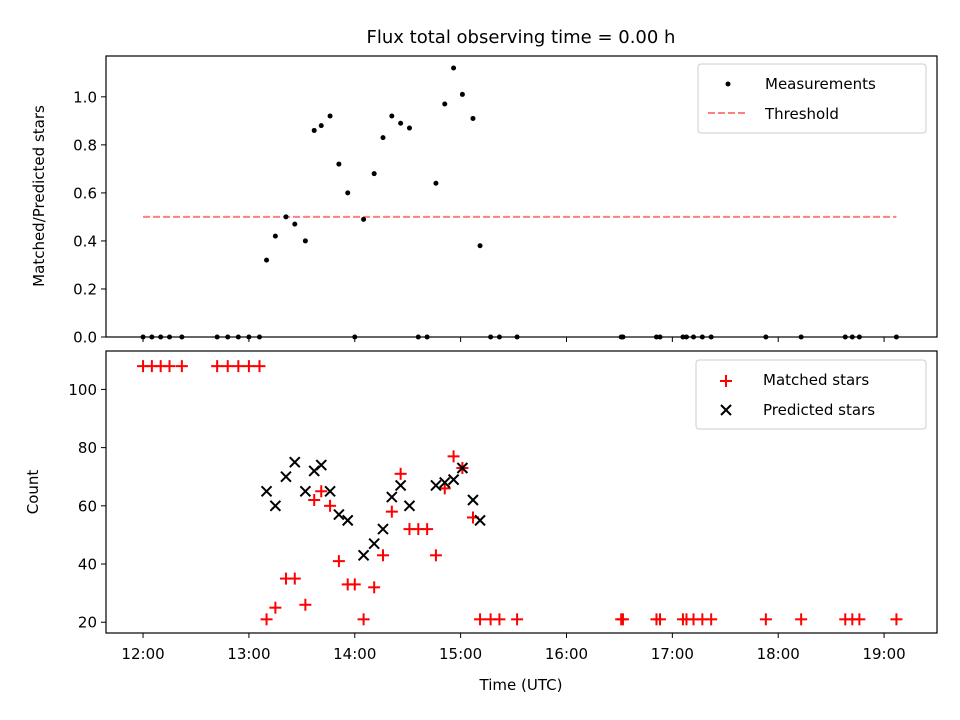  I want to click on legend-matched-marker, so click(726, 381).